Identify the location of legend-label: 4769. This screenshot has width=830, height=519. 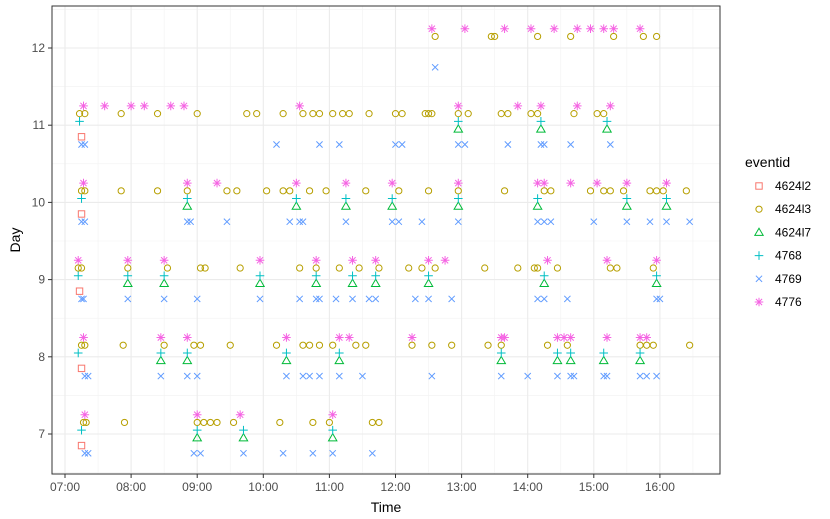
(788, 279).